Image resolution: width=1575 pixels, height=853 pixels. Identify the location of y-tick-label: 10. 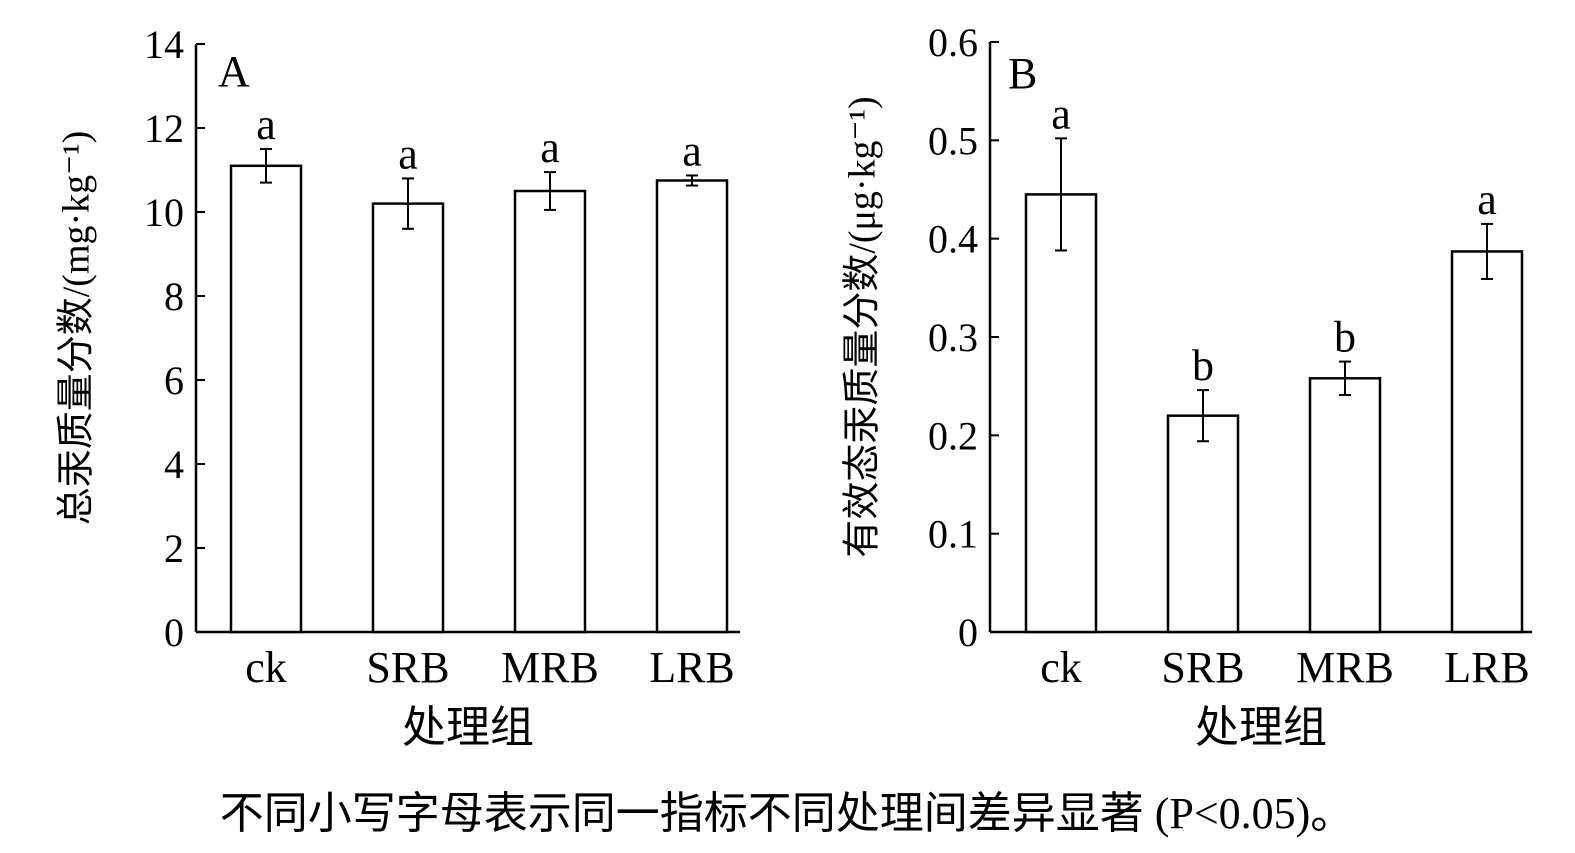
(164, 212).